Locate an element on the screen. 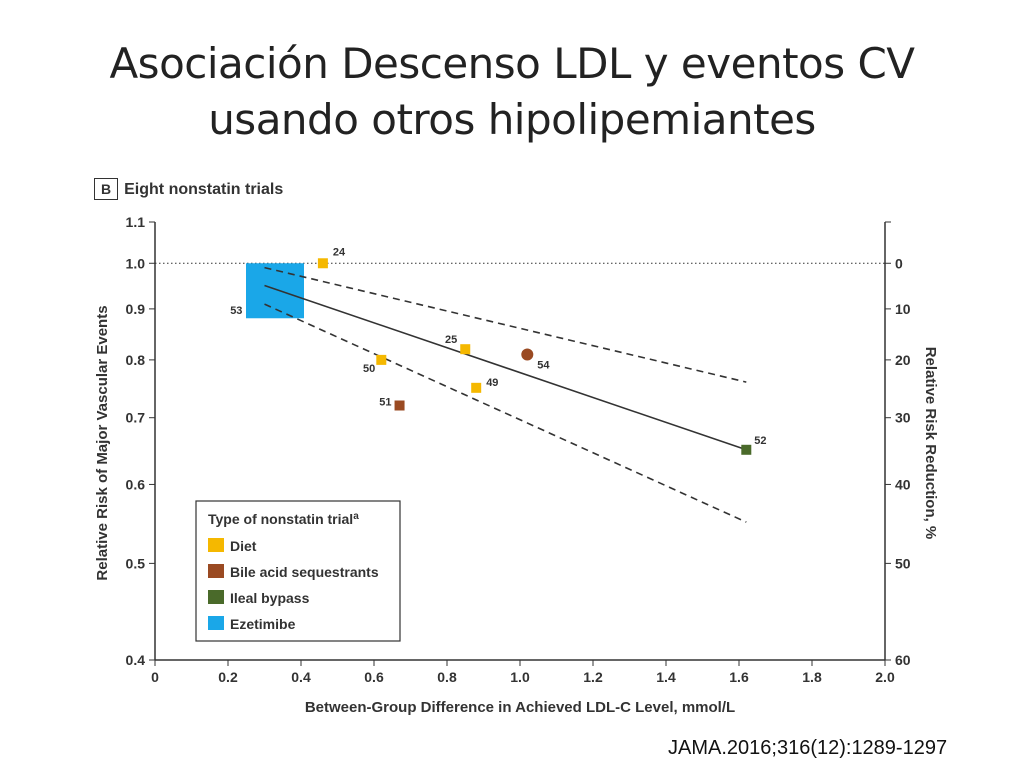  y-tick-label: 0.4 is located at coordinates (136, 660).